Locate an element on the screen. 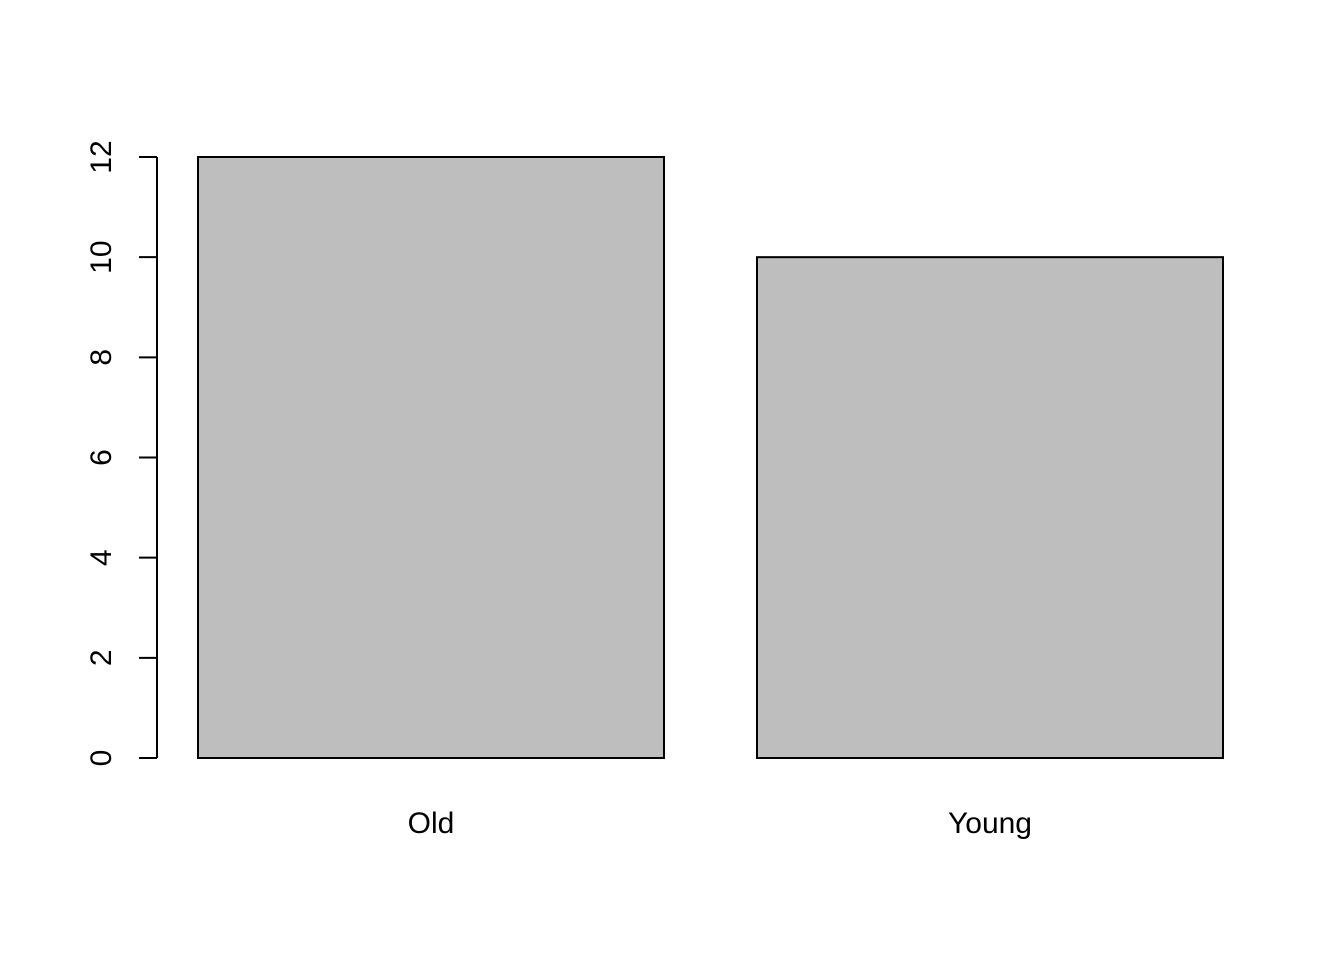 This screenshot has height=960, width=1344. y-tick-label-12: 12 is located at coordinates (101, 156).